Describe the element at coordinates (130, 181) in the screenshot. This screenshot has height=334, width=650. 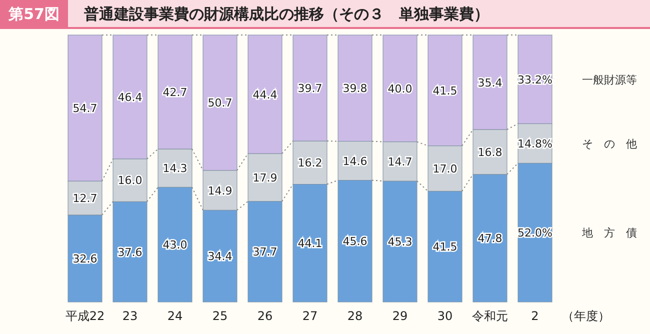
I see `data-label: 16.0` at that location.